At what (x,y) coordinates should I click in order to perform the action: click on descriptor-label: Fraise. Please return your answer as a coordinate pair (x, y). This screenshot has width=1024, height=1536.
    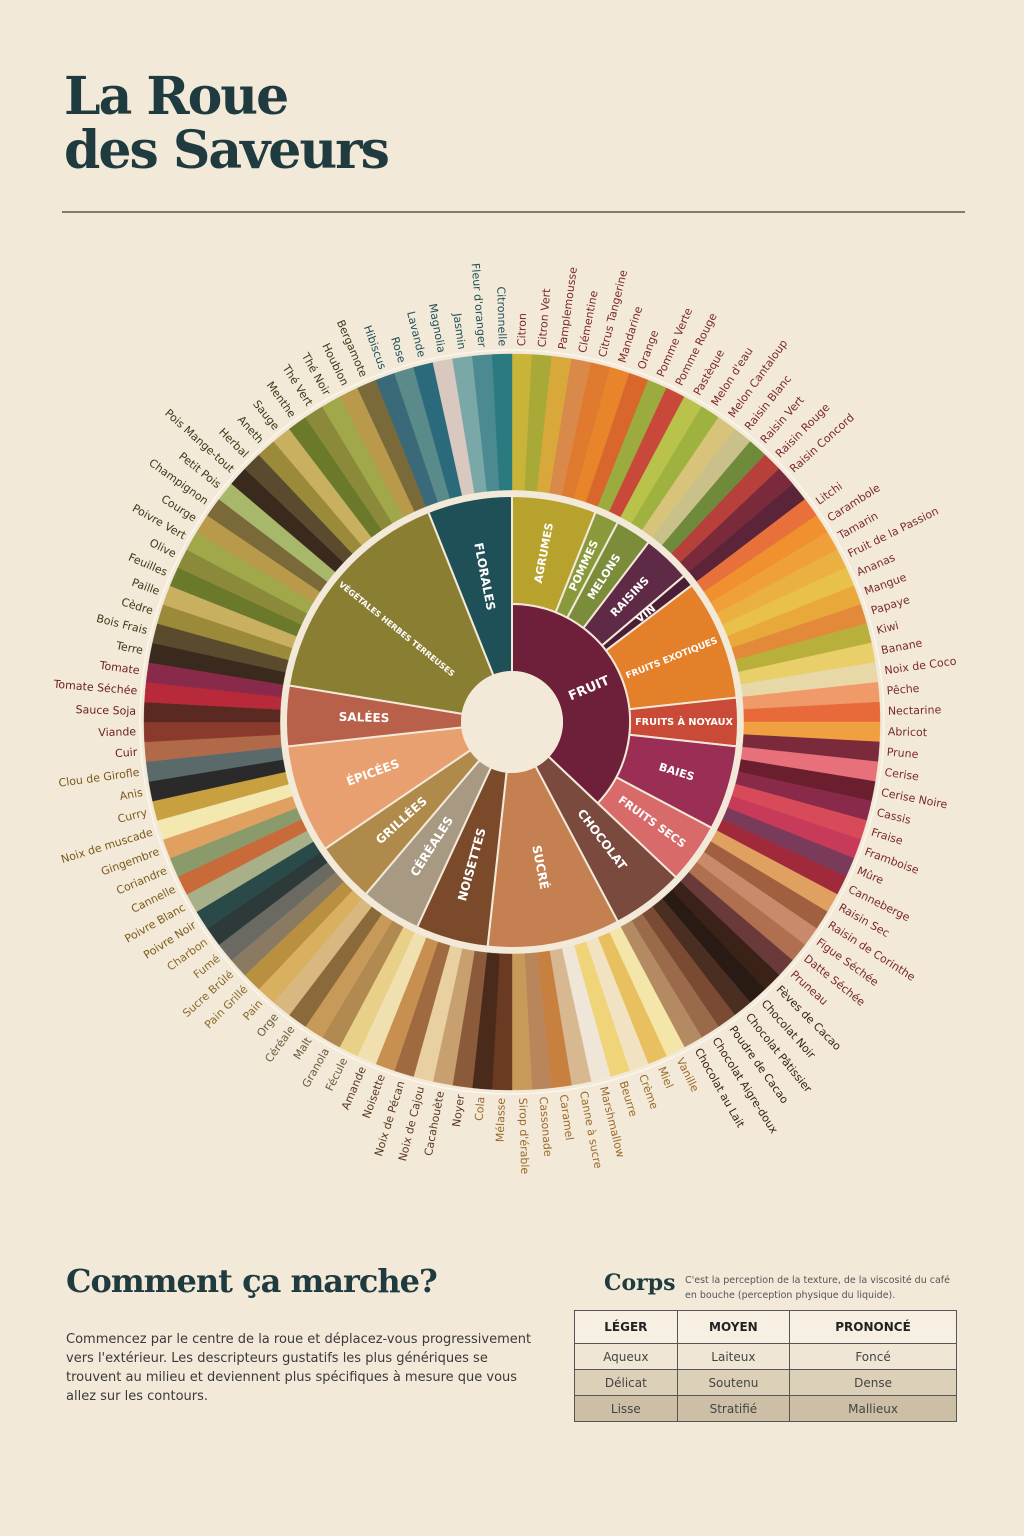
    Looking at the image, I should click on (887, 837).